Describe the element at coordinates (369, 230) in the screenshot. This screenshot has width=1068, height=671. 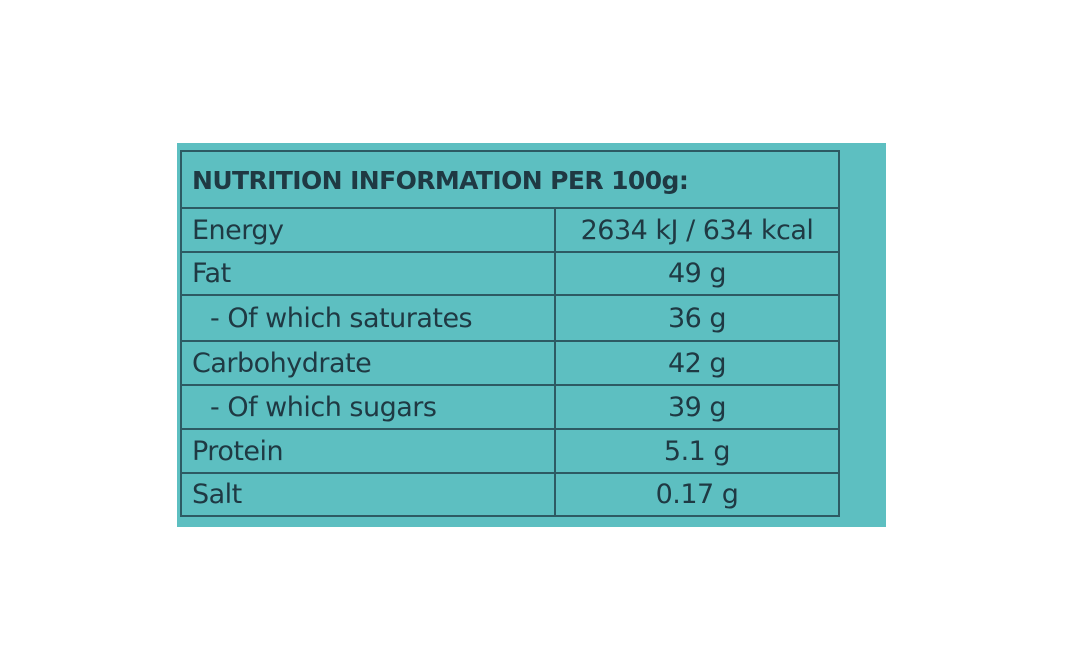
I see `nutrient-name: Energy` at that location.